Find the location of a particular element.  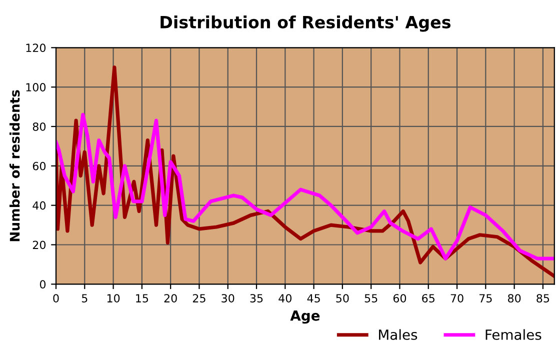

y-tick-label: 20 is located at coordinates (39, 245).